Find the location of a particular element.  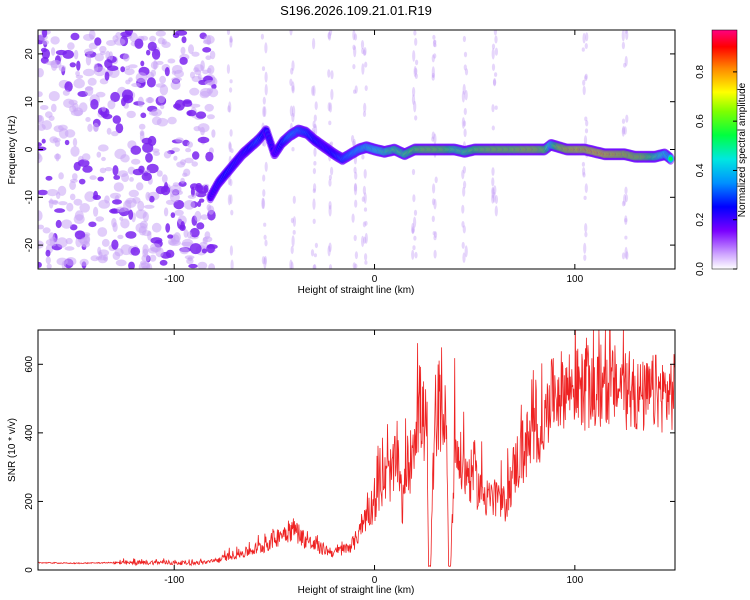

bottom-yaxis-label: SNR (10 * v/v) is located at coordinates (12, 450).